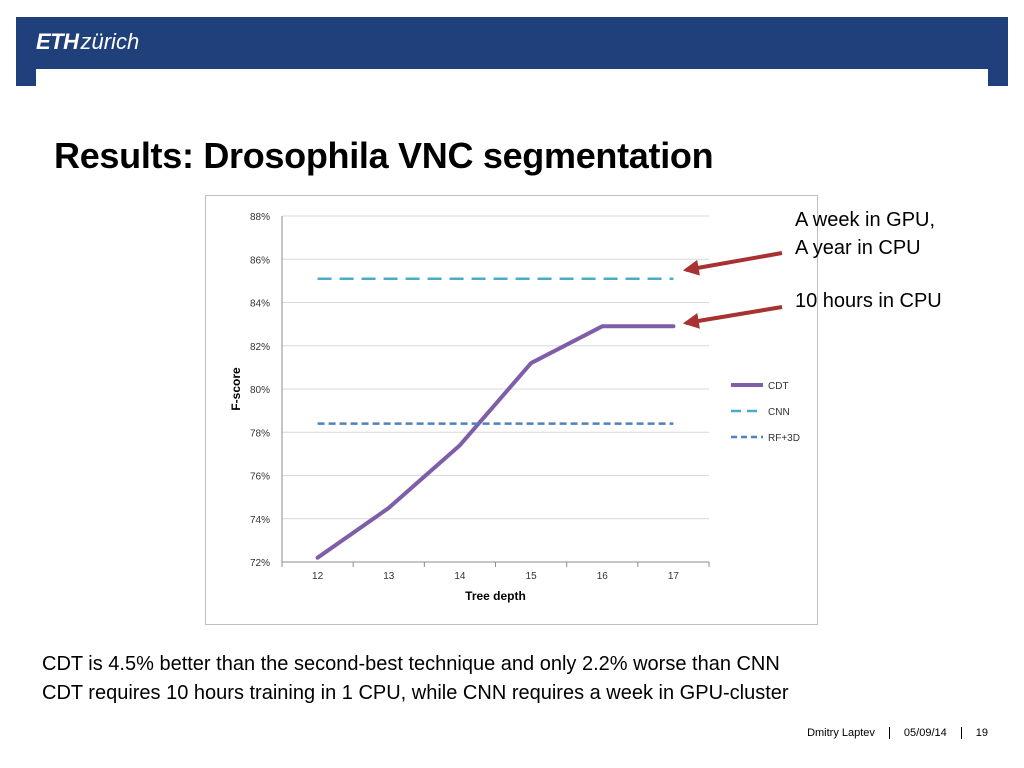  What do you see at coordinates (778, 386) in the screenshot?
I see `legend-label-cdt: CDT` at bounding box center [778, 386].